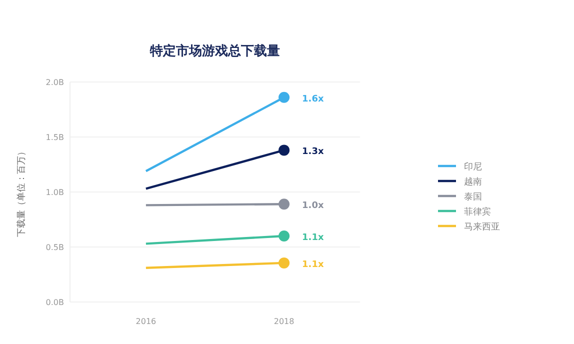 The width and height of the screenshot is (574, 344). Describe the element at coordinates (55, 192) in the screenshot. I see `y-tick-label: 1.0B` at that location.